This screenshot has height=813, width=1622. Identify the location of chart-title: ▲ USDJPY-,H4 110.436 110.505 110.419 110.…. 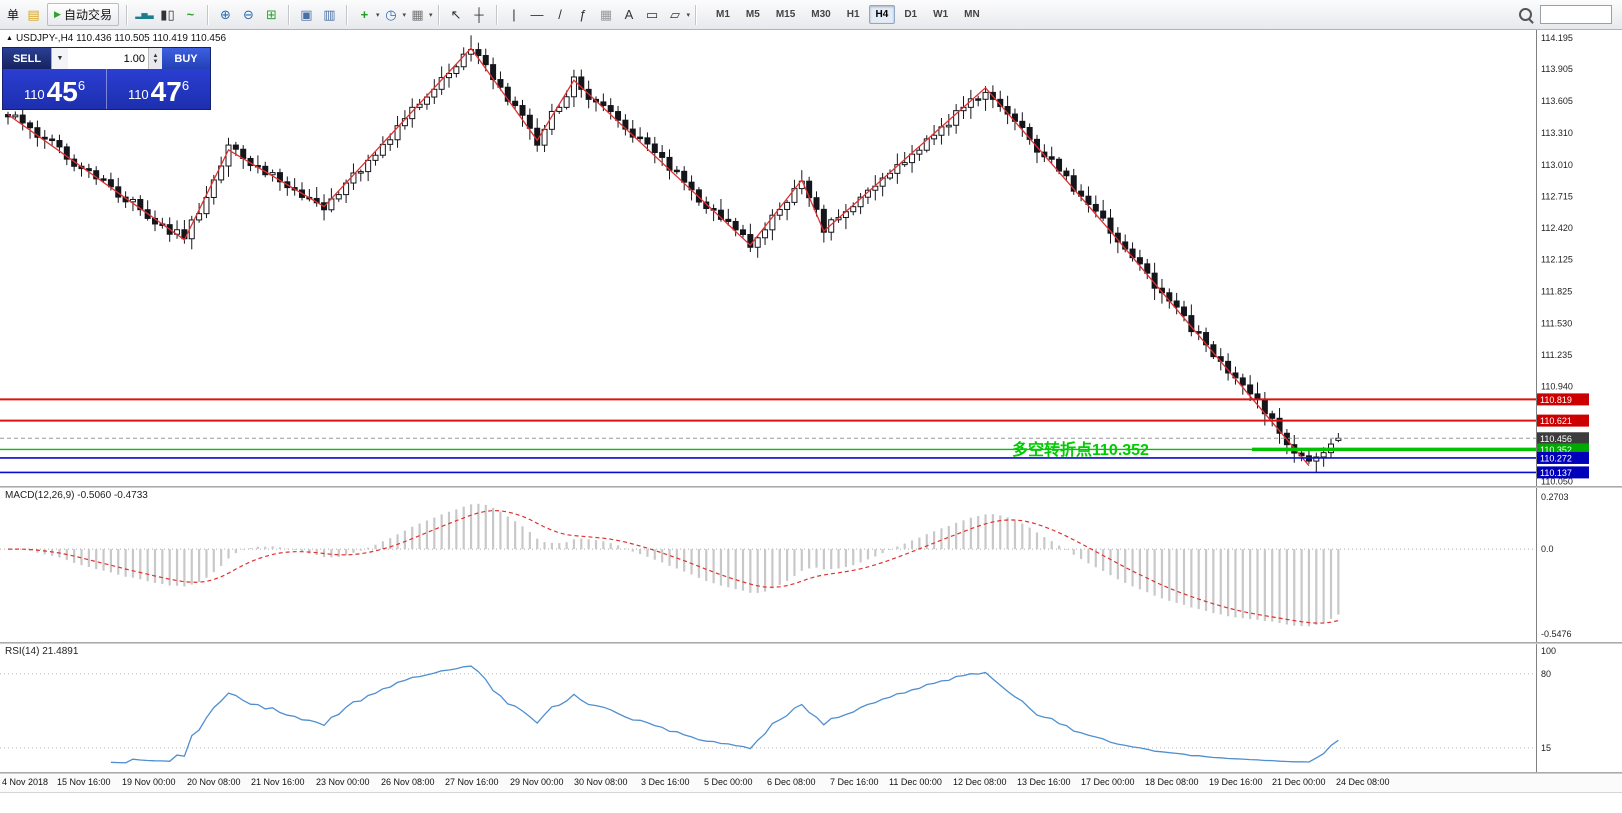
(116, 38).